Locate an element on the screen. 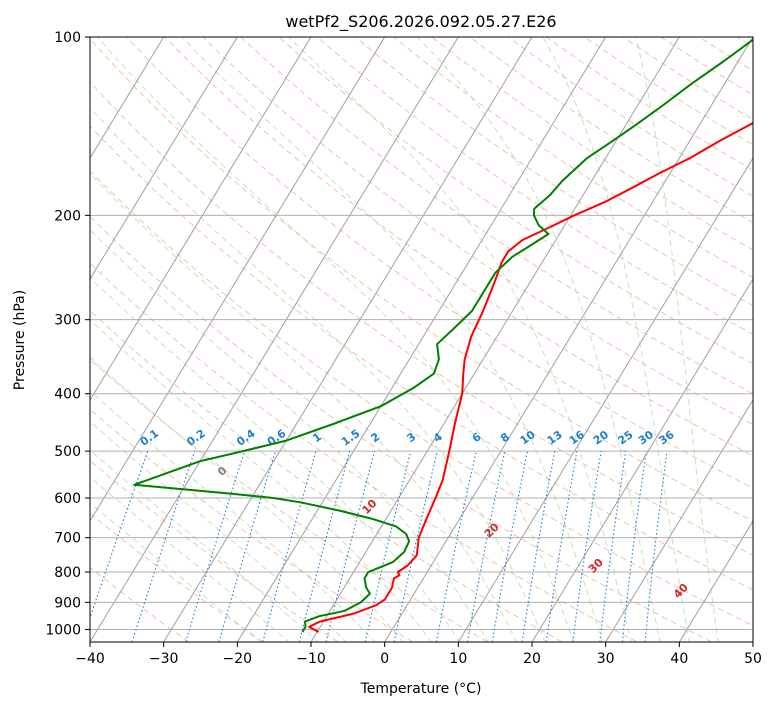  x-tick-label: −30 is located at coordinates (164, 659).